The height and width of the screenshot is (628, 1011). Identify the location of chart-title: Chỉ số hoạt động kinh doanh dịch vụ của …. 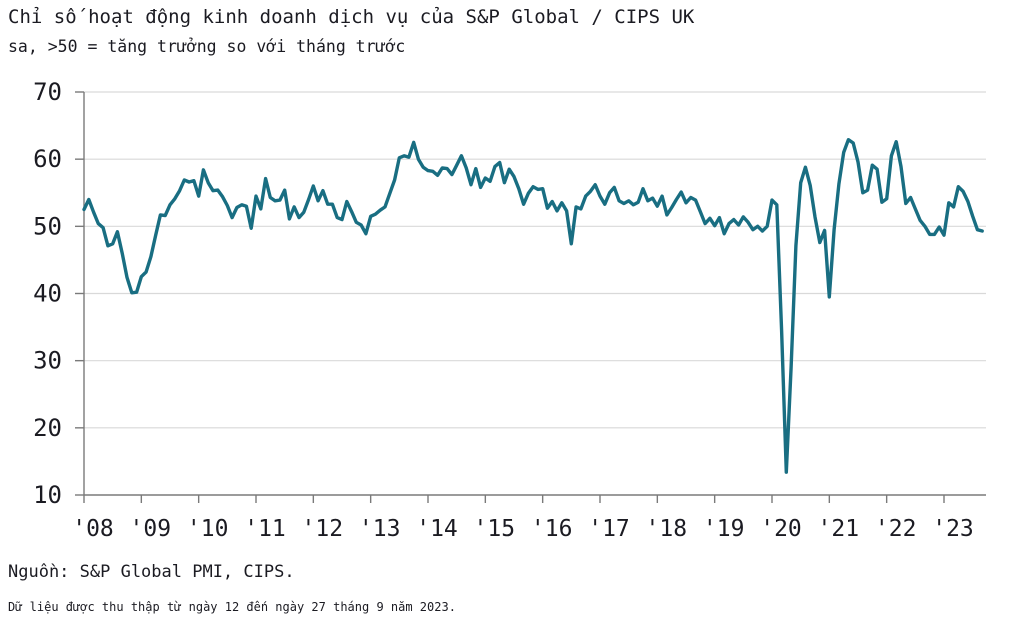
(351, 17).